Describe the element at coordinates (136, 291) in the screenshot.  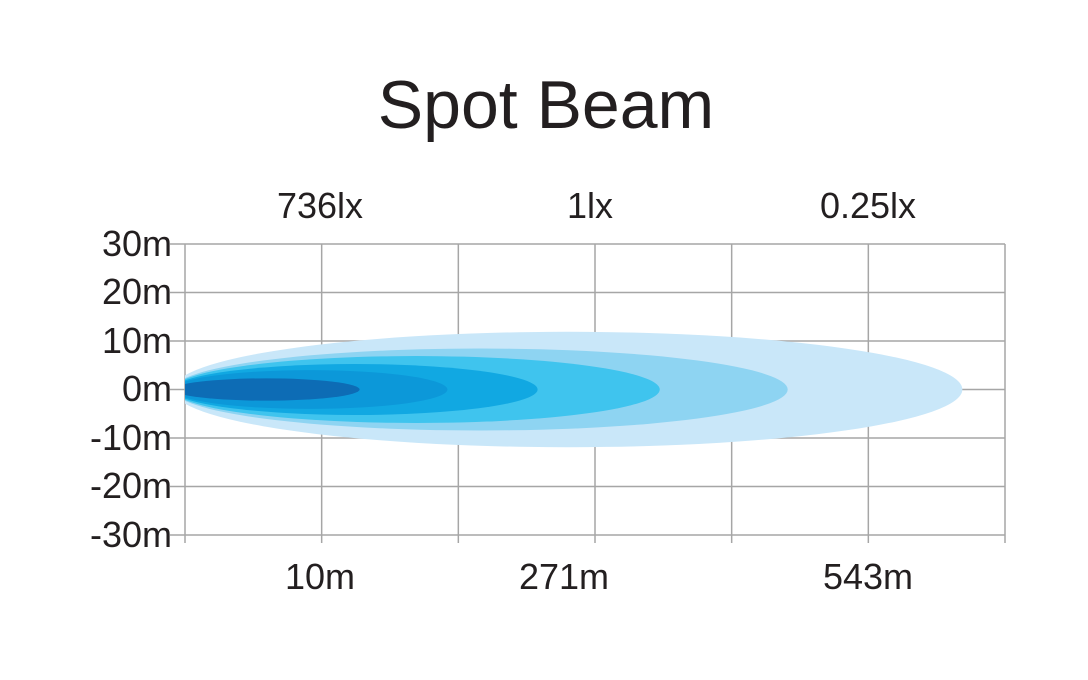
I see `y-tick-label-20m: 20m` at that location.